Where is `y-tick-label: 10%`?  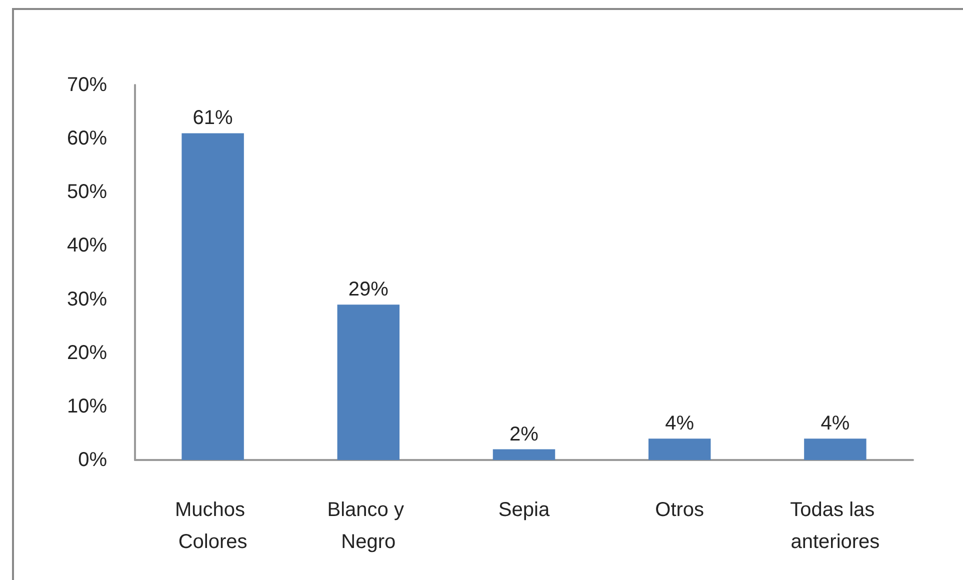 y-tick-label: 10% is located at coordinates (87, 406).